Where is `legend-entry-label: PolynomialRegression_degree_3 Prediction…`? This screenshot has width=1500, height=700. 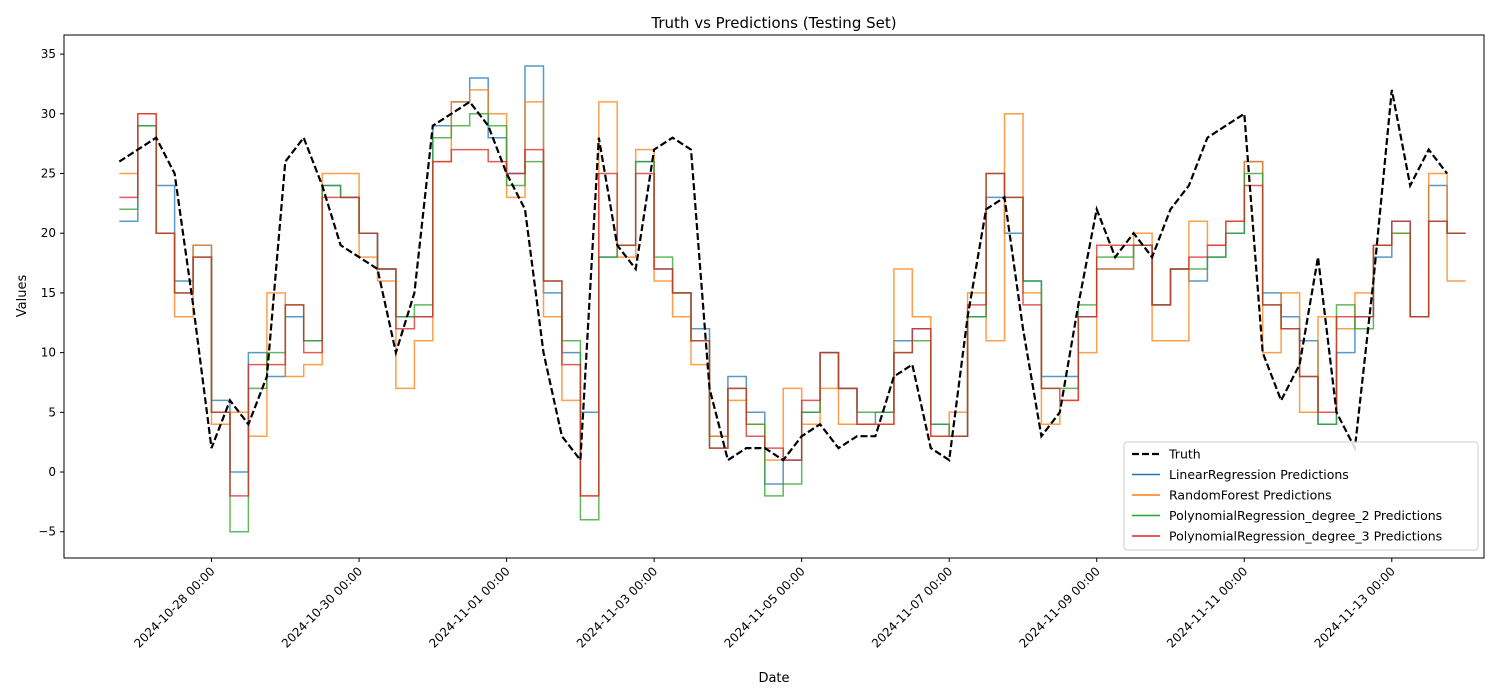 legend-entry-label: PolynomialRegression_degree_3 Prediction… is located at coordinates (1305, 536).